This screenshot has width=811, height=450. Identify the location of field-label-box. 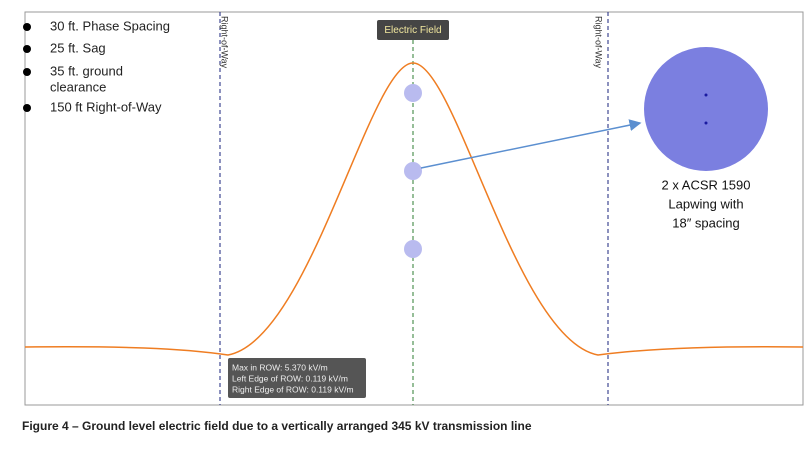
(413, 30).